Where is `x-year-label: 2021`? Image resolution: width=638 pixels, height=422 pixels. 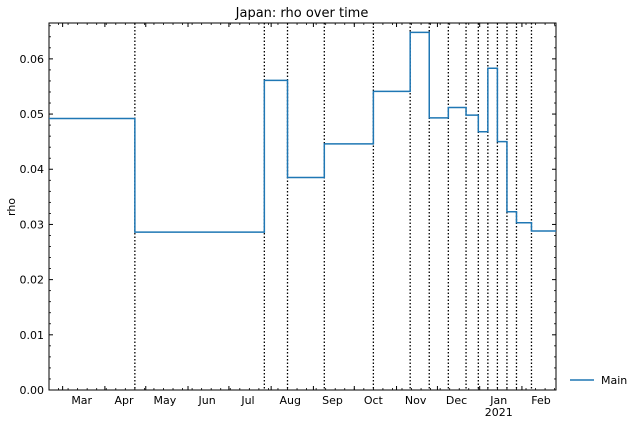 x-year-label: 2021 is located at coordinates (499, 412).